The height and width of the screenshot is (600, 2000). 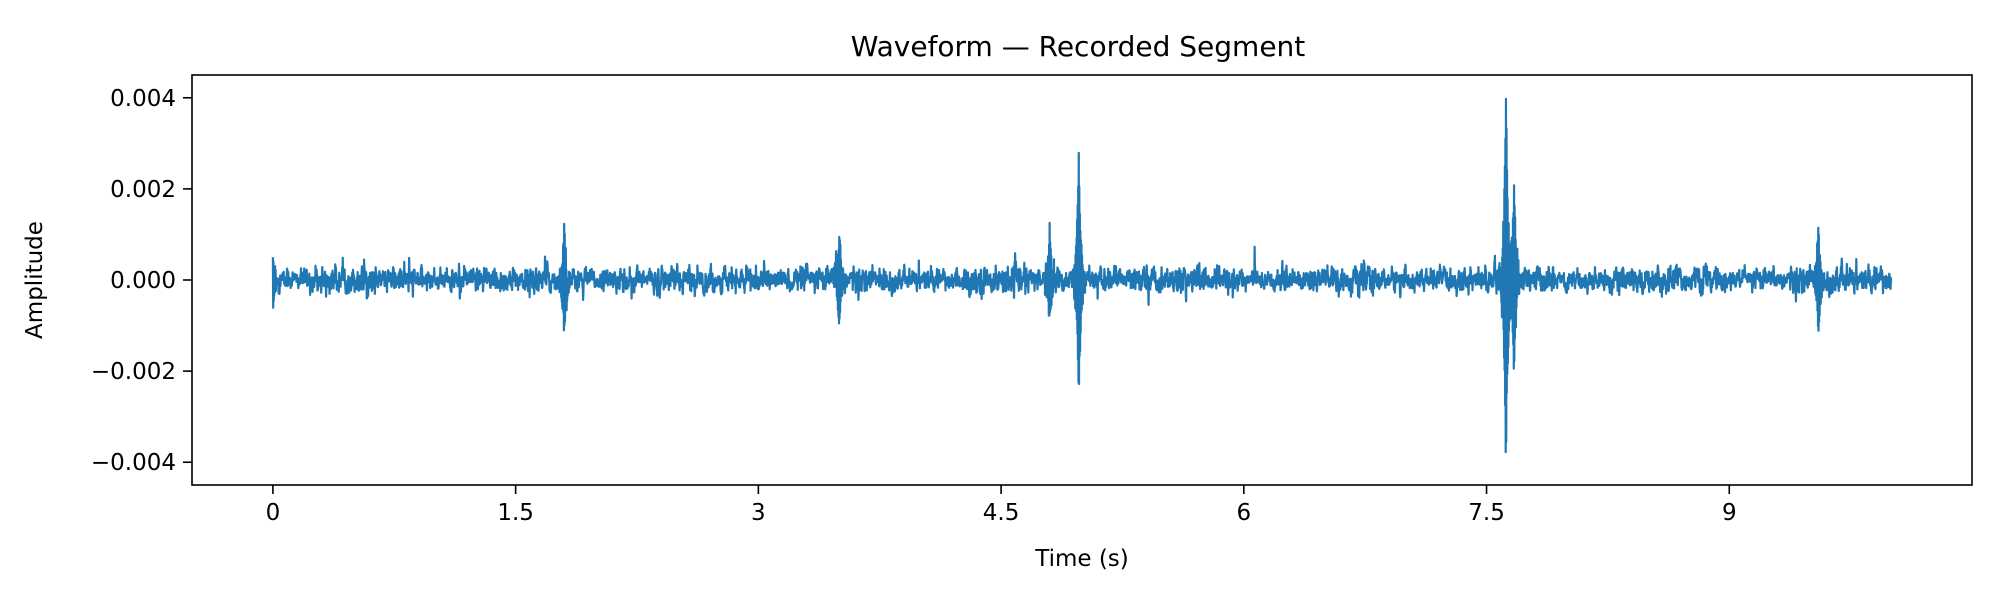 What do you see at coordinates (758, 513) in the screenshot?
I see `x-tick-label: 3` at bounding box center [758, 513].